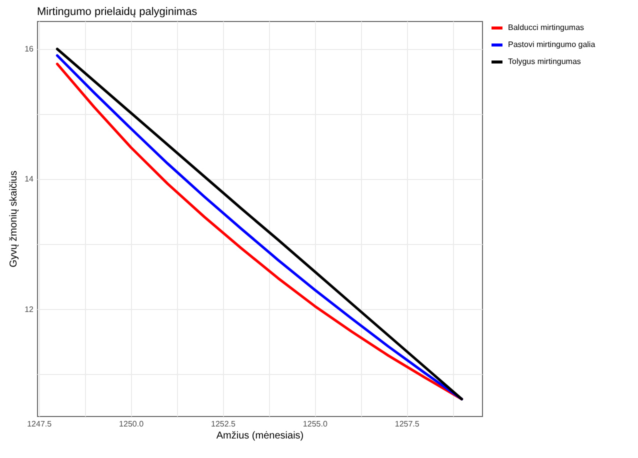 The height and width of the screenshot is (458, 638). Describe the element at coordinates (552, 44) in the screenshot. I see `legend-label: Pastovi mirtingumo galia` at that location.